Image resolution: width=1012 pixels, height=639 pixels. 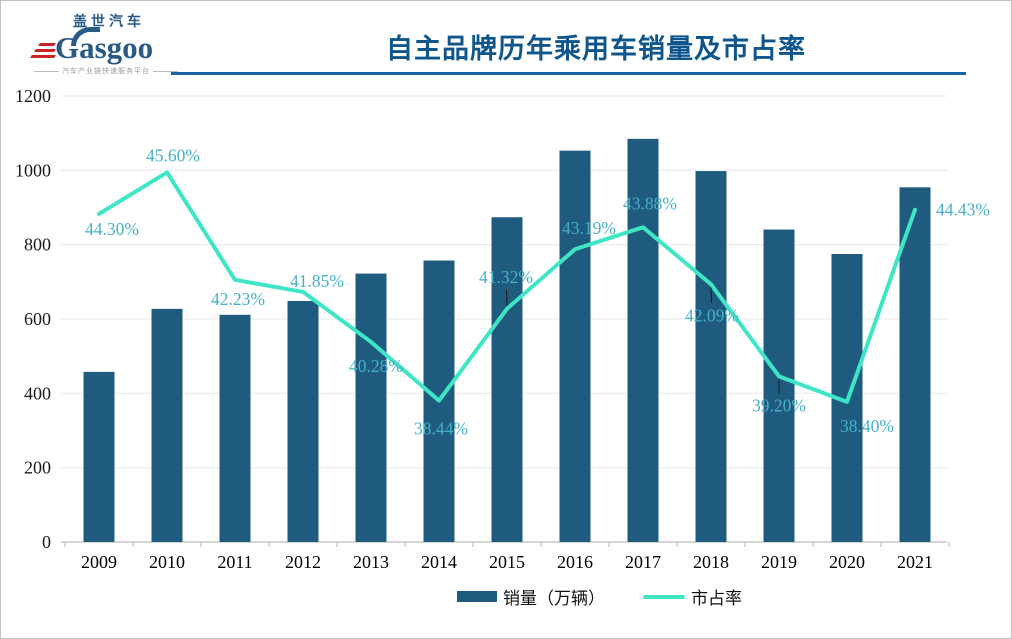 I want to click on y-axis-tick-label: 400, so click(x=37, y=393).